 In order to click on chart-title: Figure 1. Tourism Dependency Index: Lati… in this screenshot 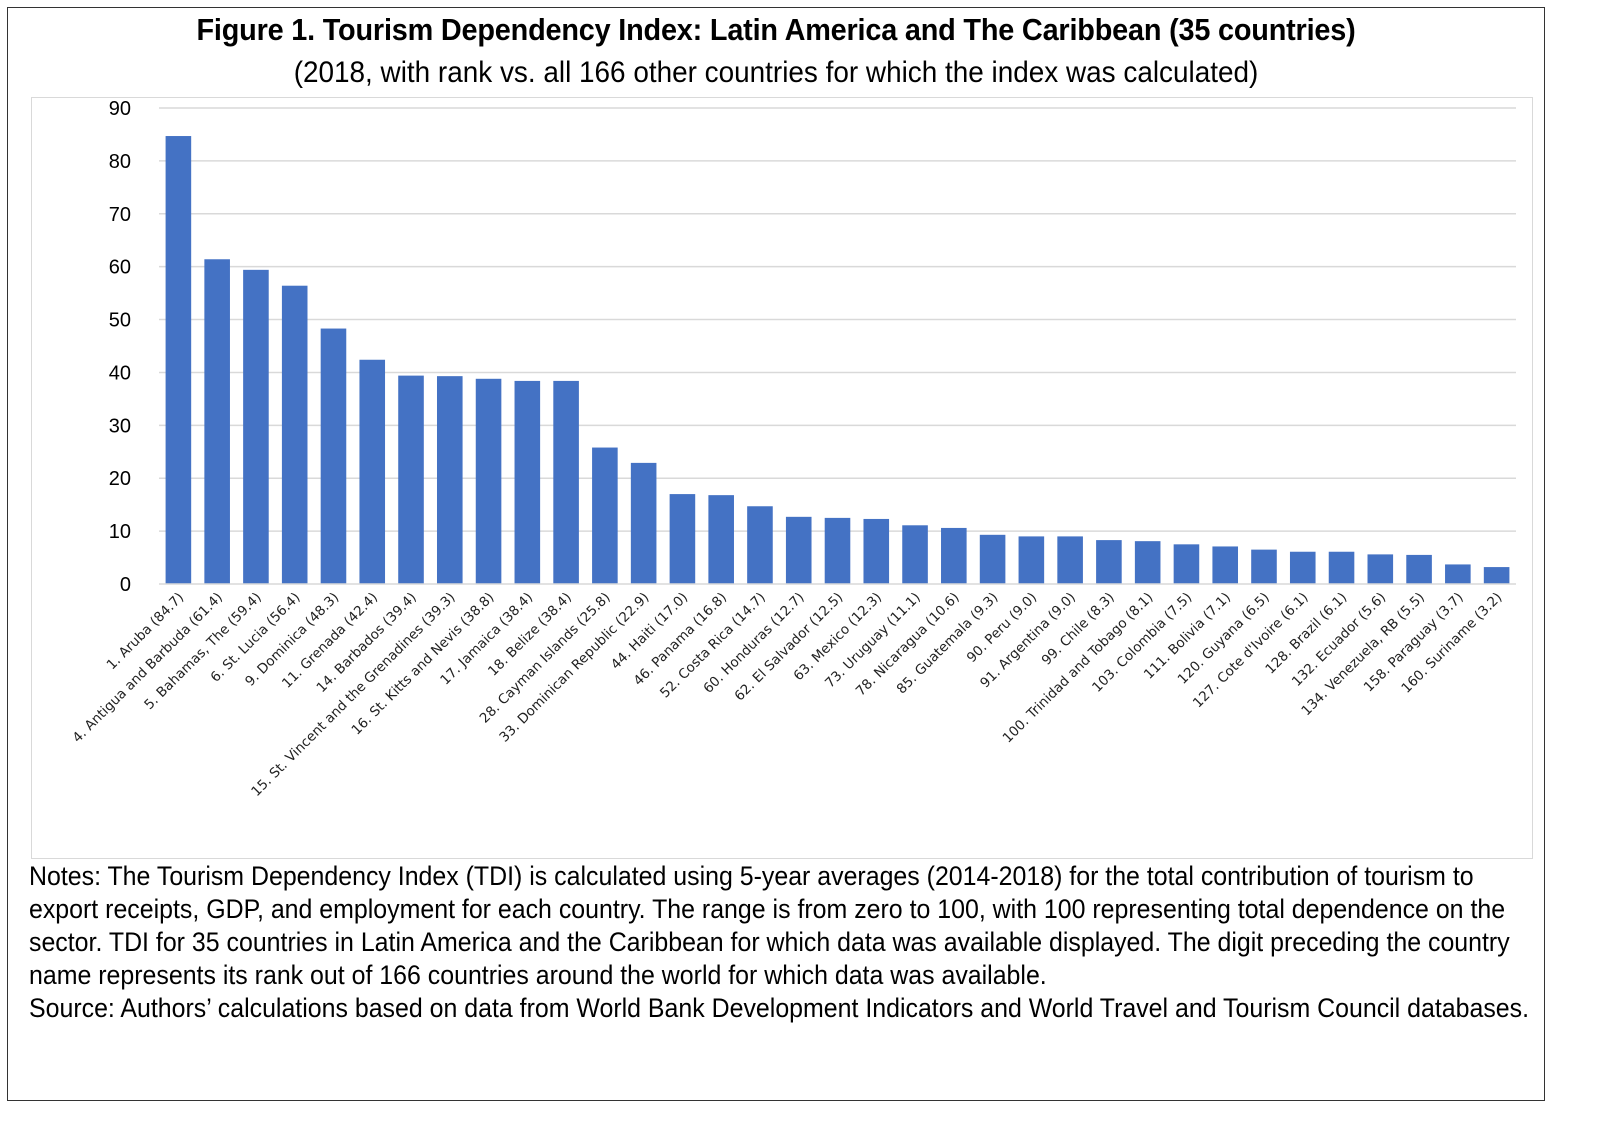, I will do `click(776, 29)`.